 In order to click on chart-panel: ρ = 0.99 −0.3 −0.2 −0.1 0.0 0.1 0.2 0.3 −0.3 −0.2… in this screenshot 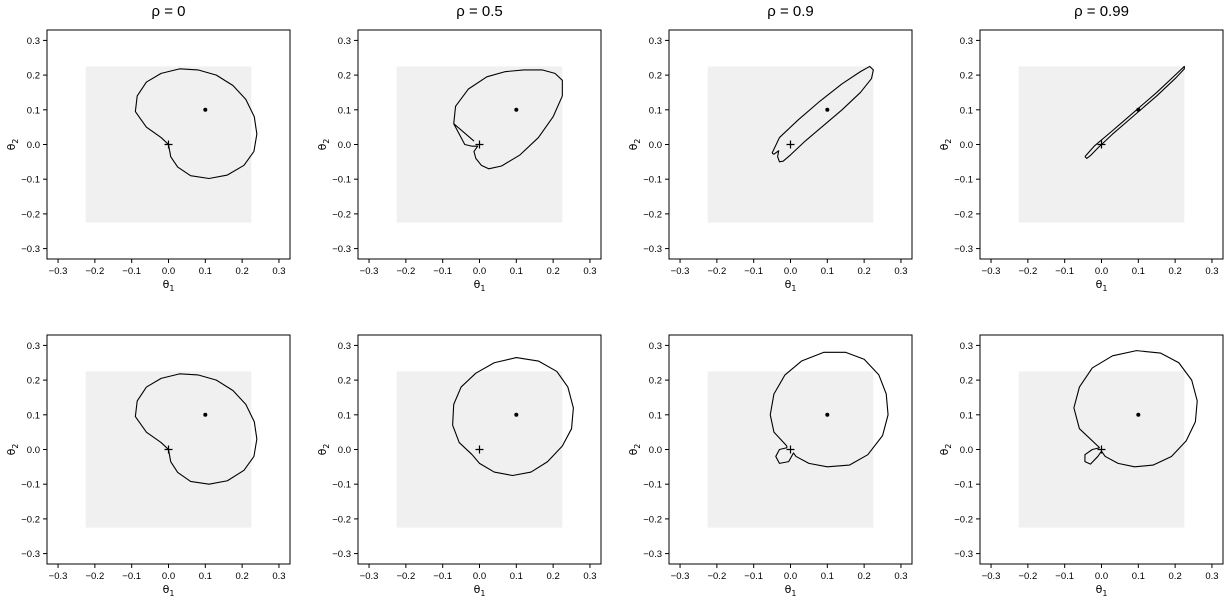, I will do `click(1080, 152)`.